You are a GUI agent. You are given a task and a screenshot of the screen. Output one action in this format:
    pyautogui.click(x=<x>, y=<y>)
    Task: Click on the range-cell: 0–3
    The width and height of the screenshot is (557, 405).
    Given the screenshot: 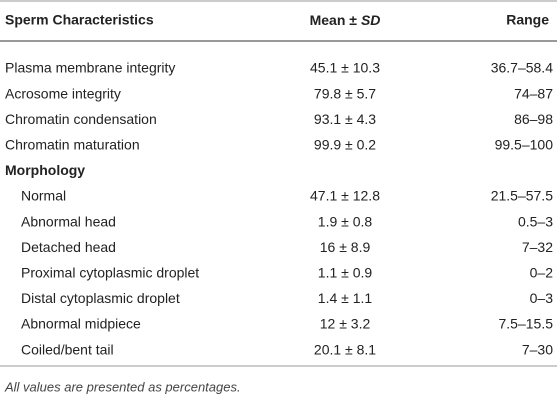 What is the action you would take?
    pyautogui.click(x=542, y=298)
    